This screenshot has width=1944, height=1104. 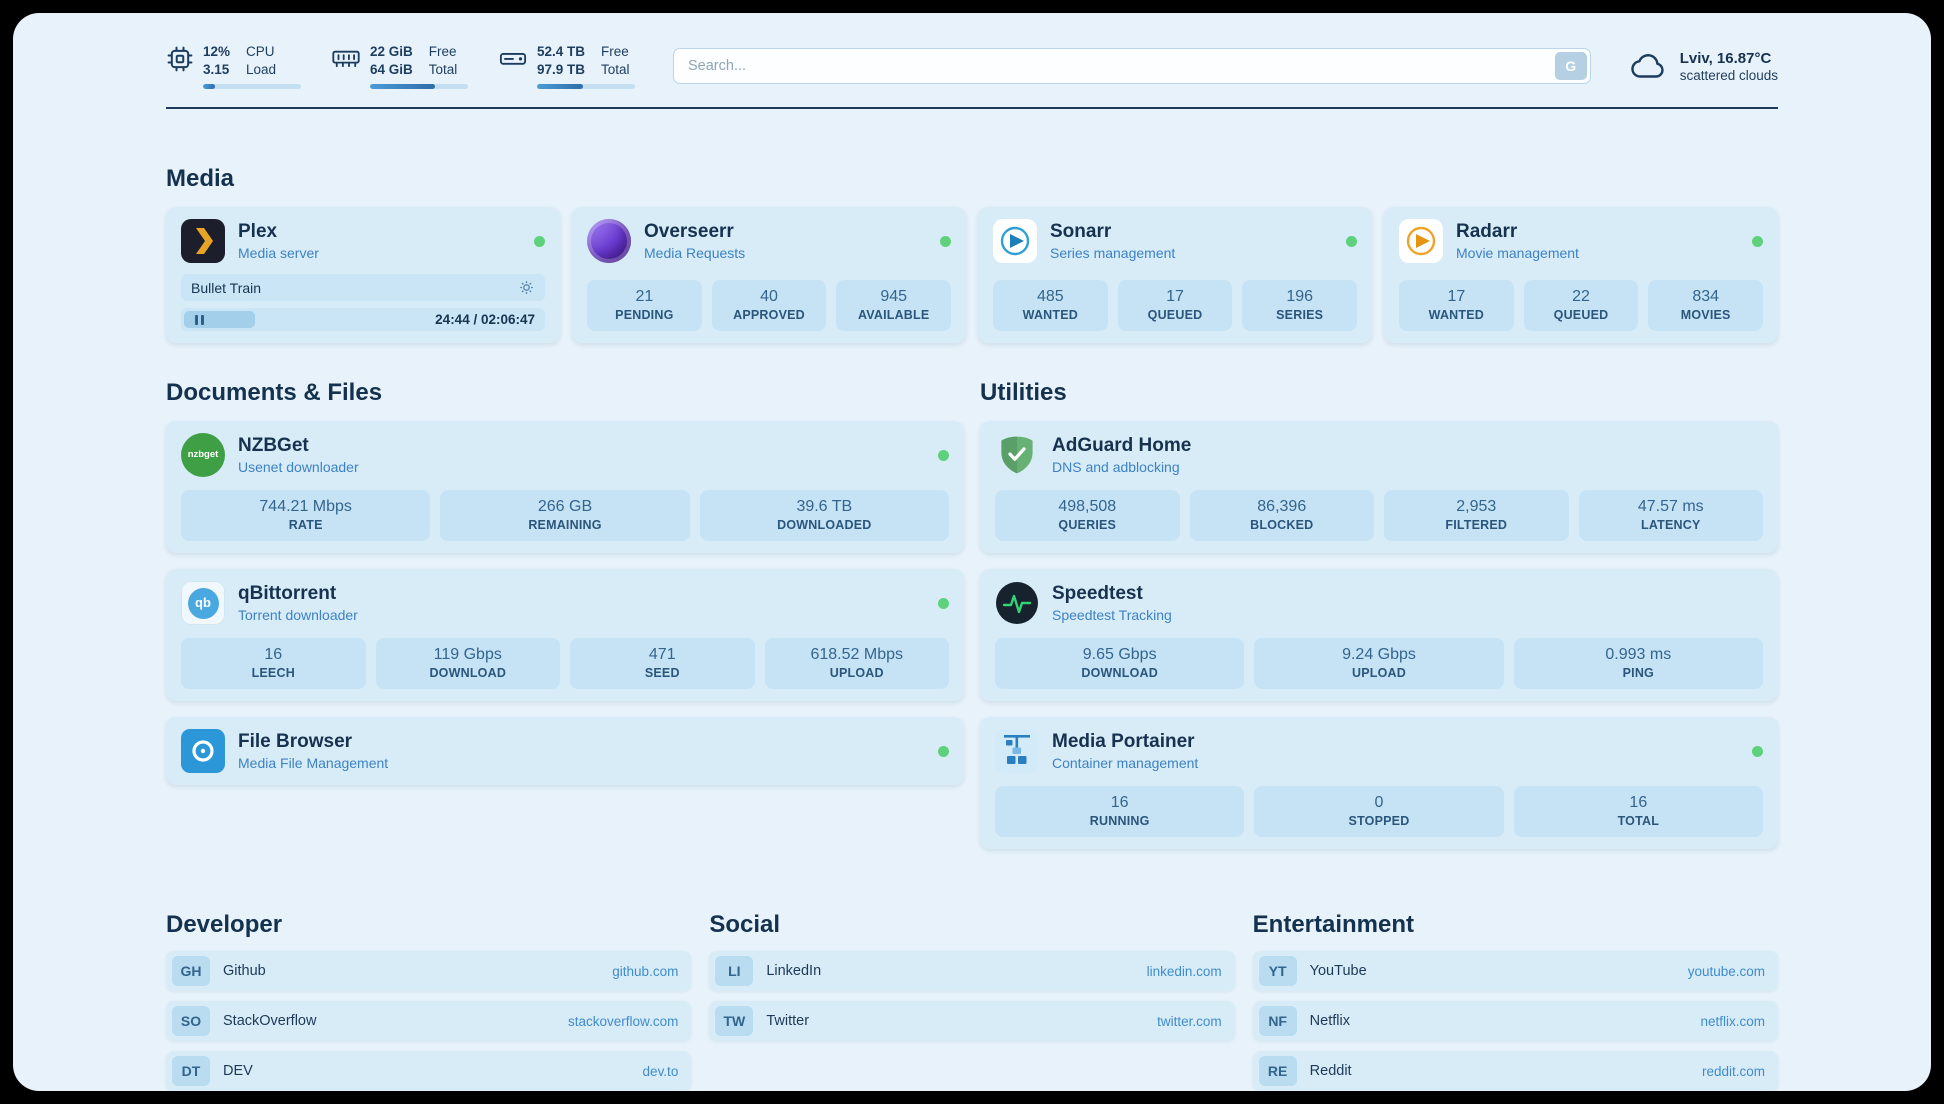 I want to click on cpu-icon, so click(x=180, y=59).